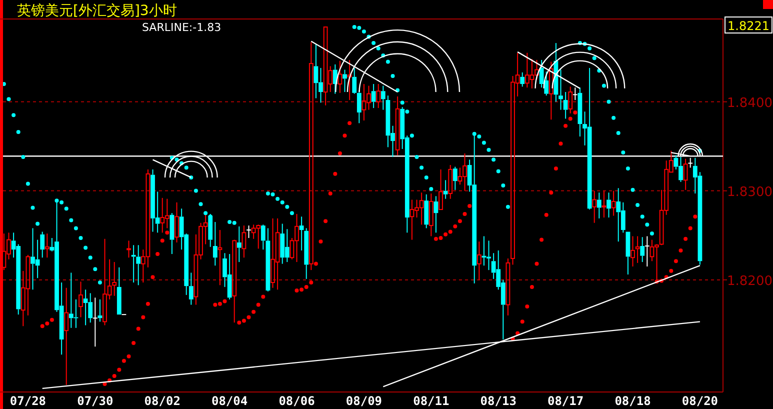 The width and height of the screenshot is (773, 409). What do you see at coordinates (632, 401) in the screenshot?
I see `x-tick-label: 08/18` at bounding box center [632, 401].